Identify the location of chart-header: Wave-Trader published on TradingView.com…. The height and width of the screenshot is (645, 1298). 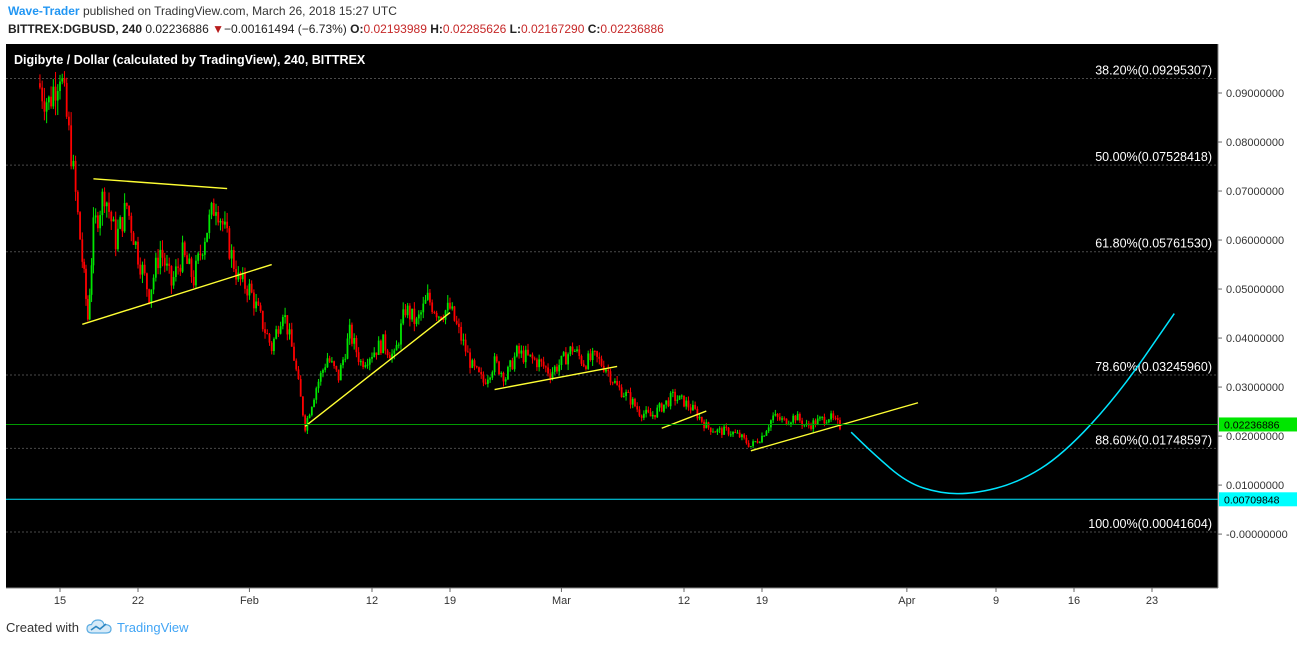
(649, 22).